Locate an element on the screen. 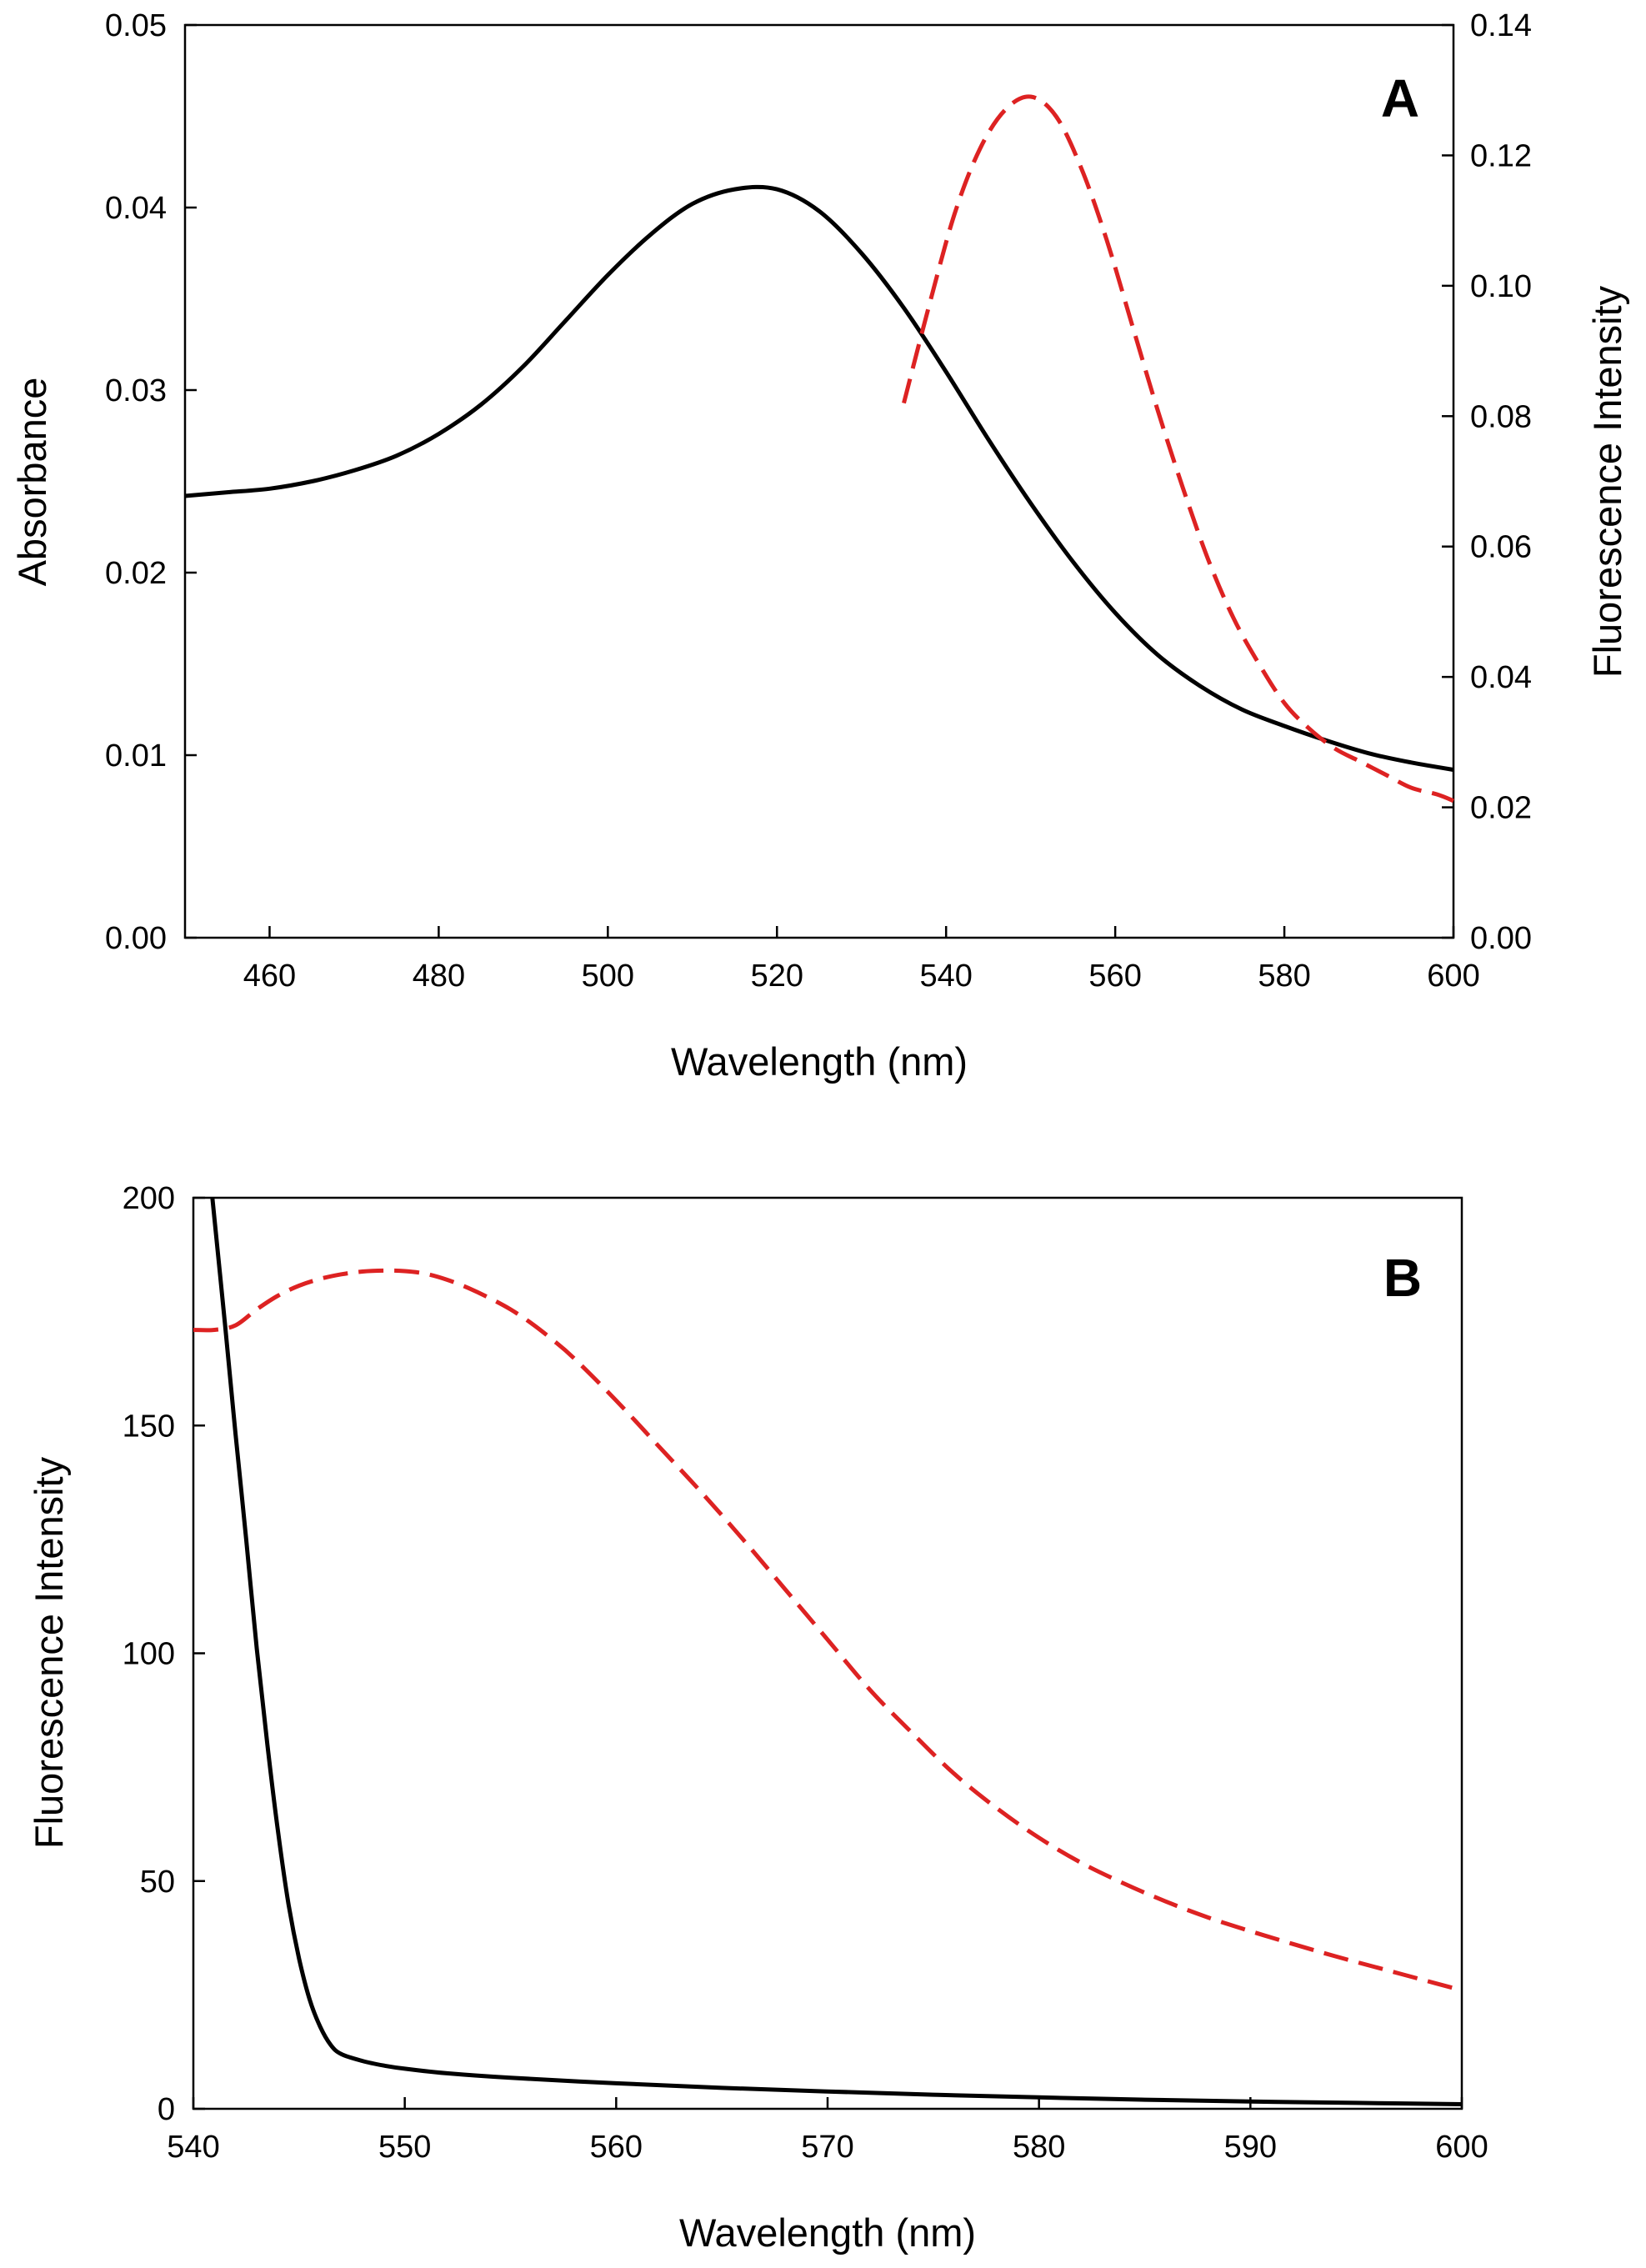 The width and height of the screenshot is (1646, 2268). panel-b-x-tick-label: 570 is located at coordinates (827, 2147).